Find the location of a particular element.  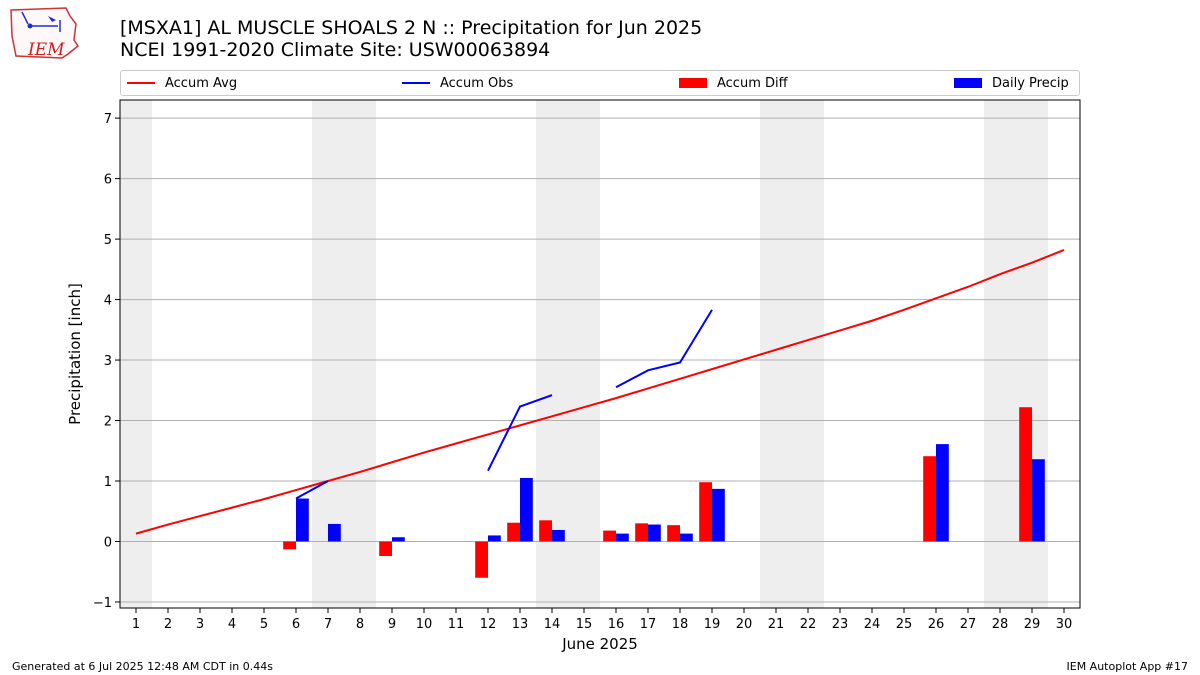

y-tick-label: 1 is located at coordinates (108, 482).